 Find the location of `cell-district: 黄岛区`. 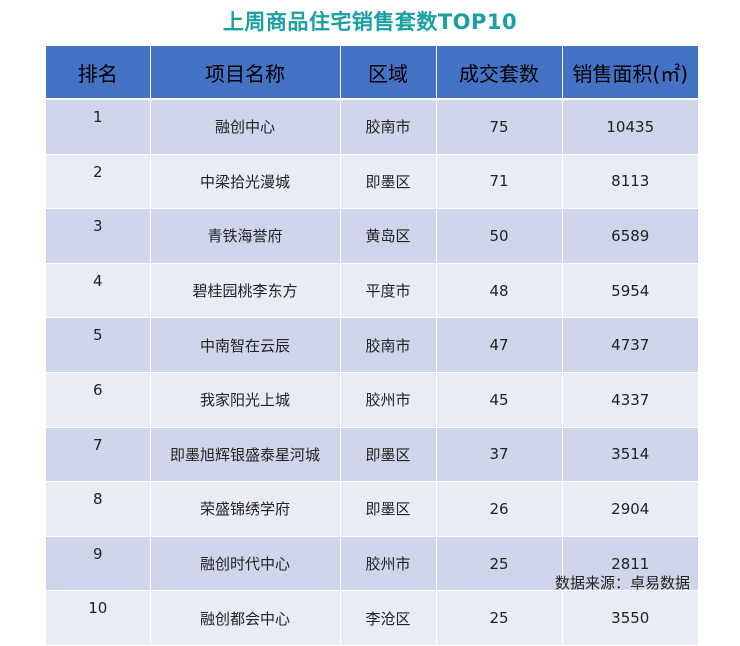

cell-district: 黄岛区 is located at coordinates (388, 236).